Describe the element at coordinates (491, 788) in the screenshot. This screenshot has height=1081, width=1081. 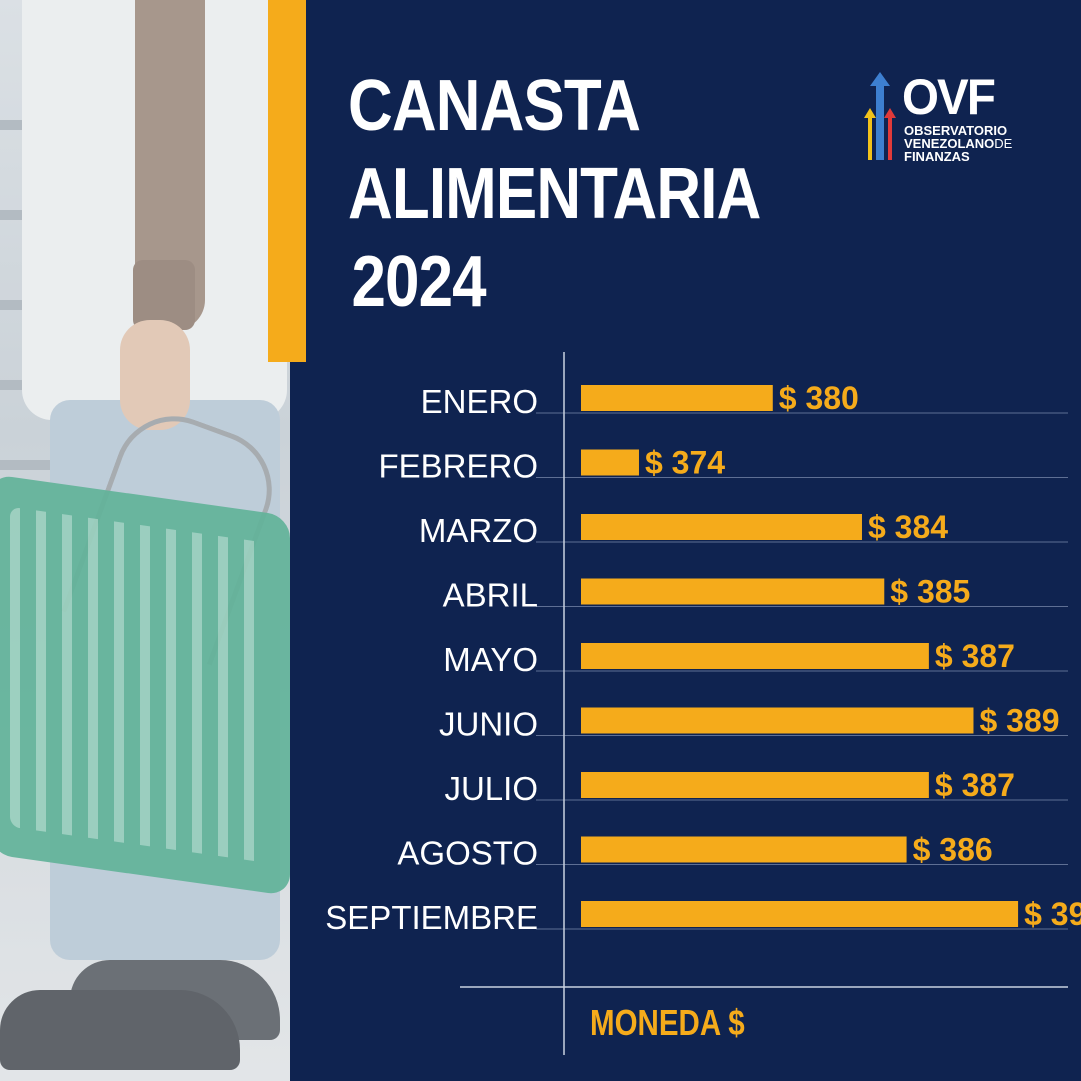
I see `category-label: JULIO` at that location.